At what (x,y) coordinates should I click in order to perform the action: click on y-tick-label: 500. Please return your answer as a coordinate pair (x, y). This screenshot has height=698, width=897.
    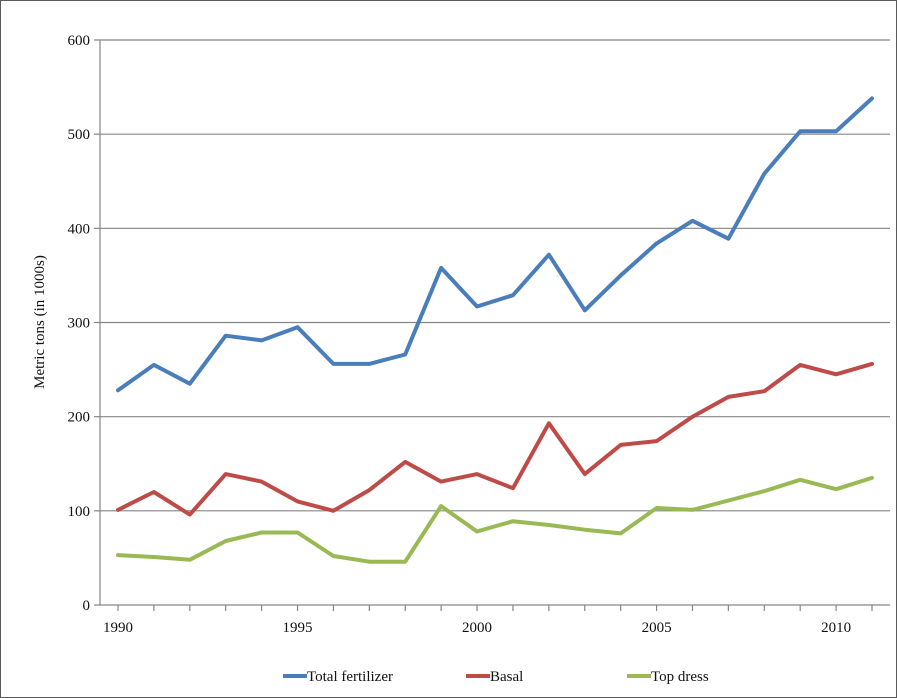
    Looking at the image, I should click on (79, 135).